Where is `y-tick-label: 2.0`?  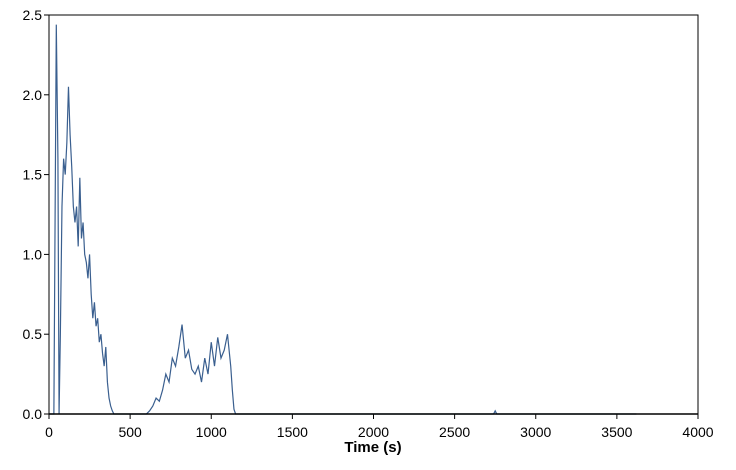
y-tick-label: 2.0 is located at coordinates (33, 95).